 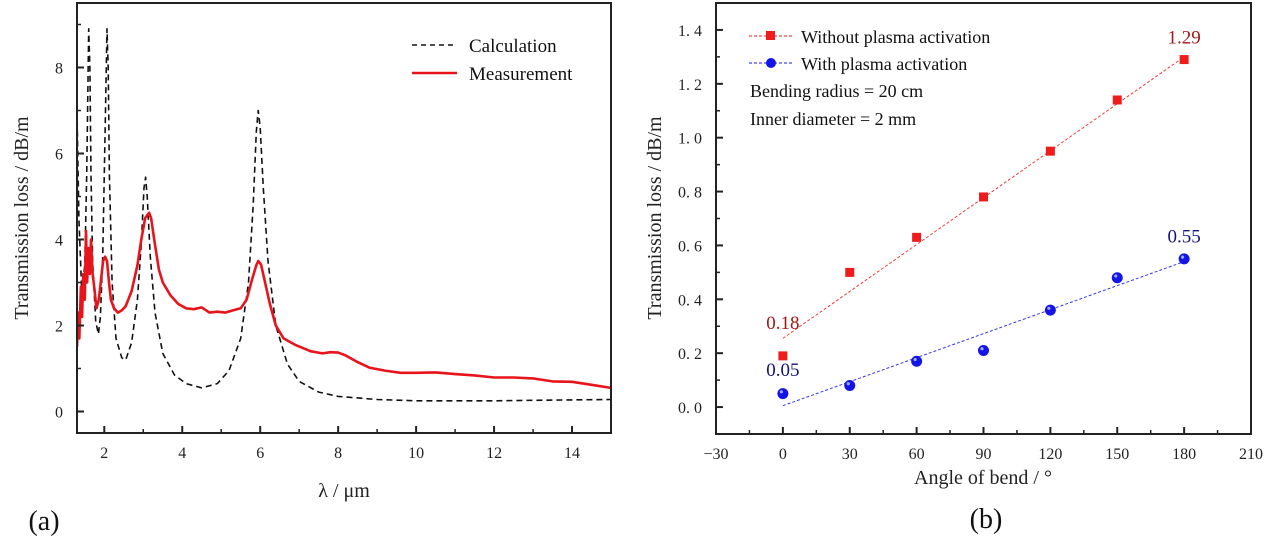 I want to click on x-tick-label: 90, so click(x=984, y=454).